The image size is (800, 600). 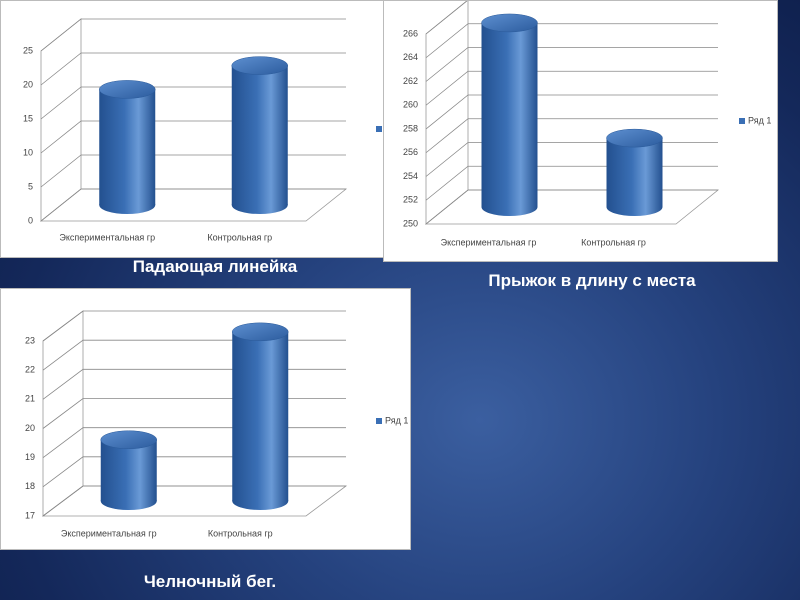 I want to click on y-tick-label: 252, so click(x=410, y=200).